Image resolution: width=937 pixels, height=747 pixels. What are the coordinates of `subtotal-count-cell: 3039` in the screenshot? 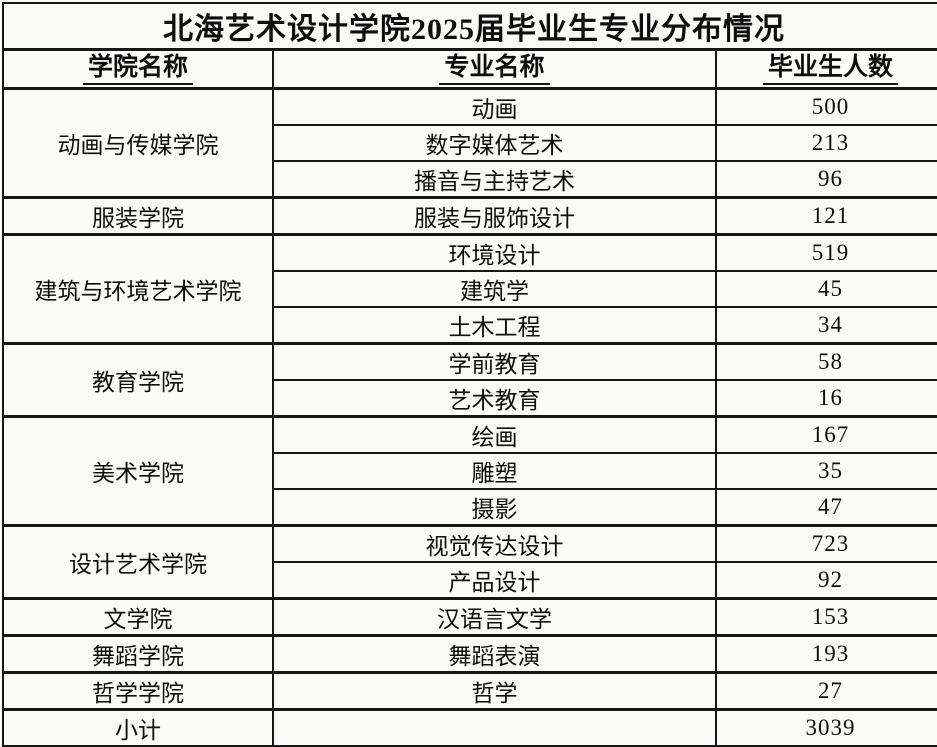 It's located at (826, 727).